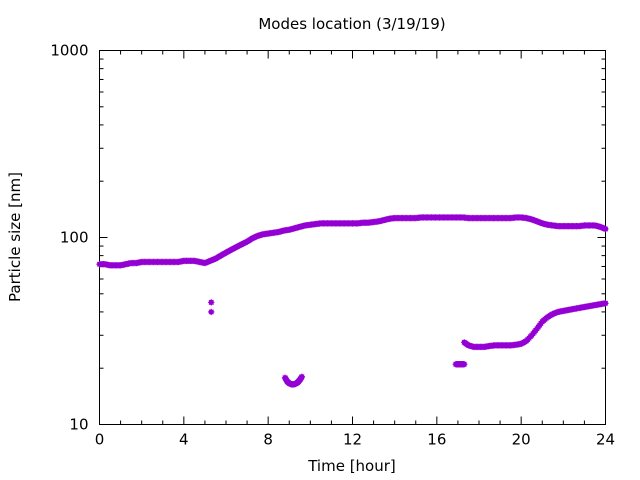 The image size is (640, 480). What do you see at coordinates (100, 440) in the screenshot?
I see `tick-label: 0` at bounding box center [100, 440].